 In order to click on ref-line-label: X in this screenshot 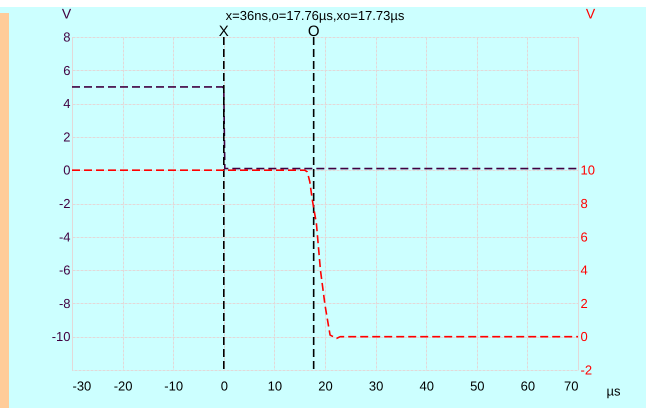, I will do `click(223, 31)`.